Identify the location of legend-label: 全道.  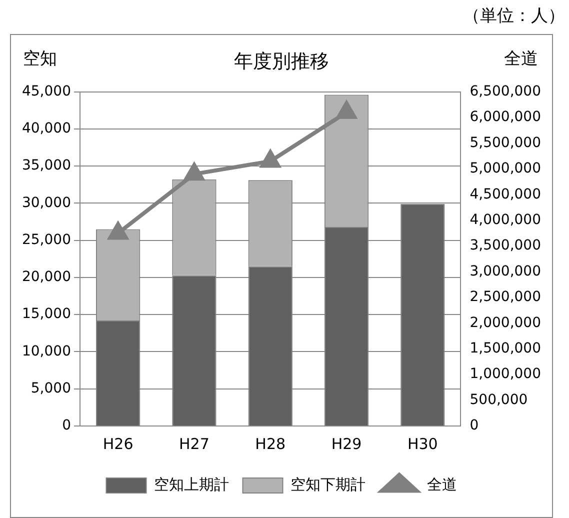
(441, 484).